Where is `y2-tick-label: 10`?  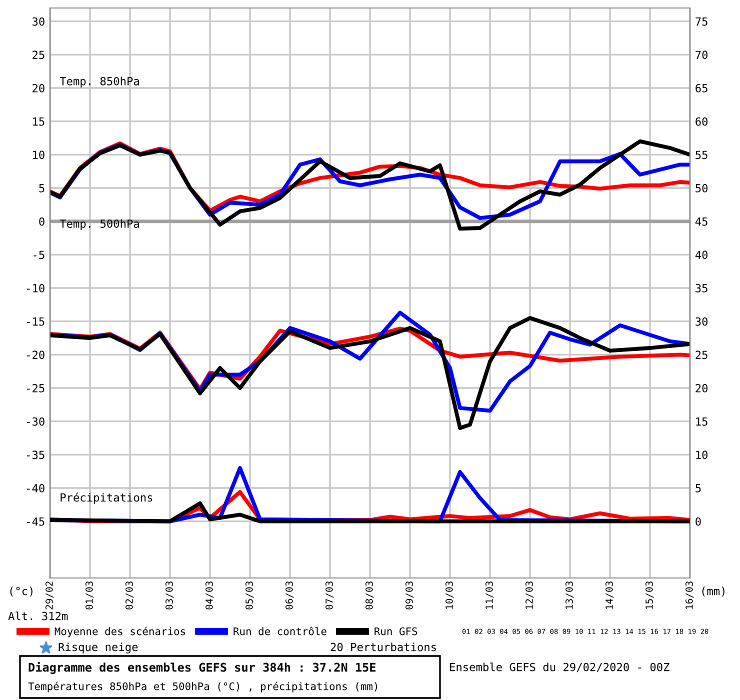 y2-tick-label: 10 is located at coordinates (702, 455).